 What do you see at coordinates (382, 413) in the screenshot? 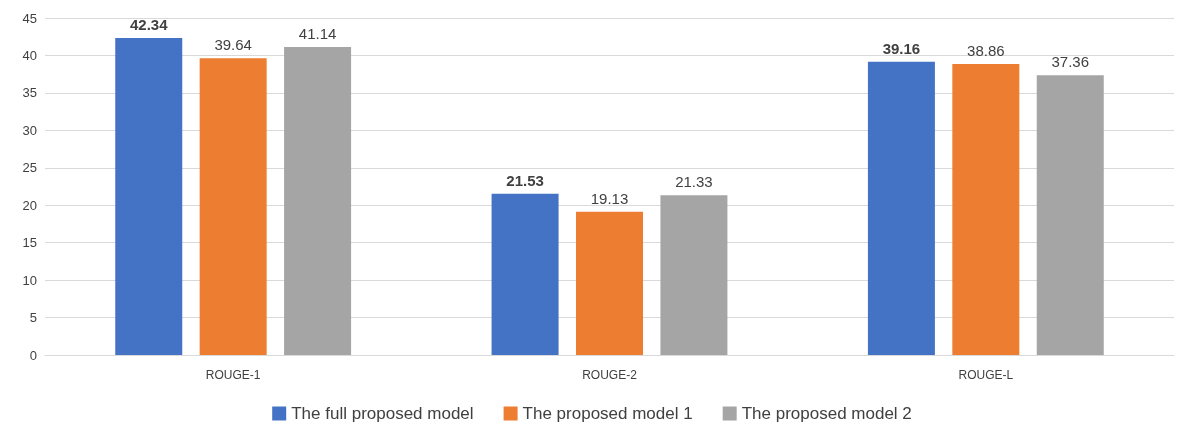
I see `legend-label: The full proposed model` at bounding box center [382, 413].